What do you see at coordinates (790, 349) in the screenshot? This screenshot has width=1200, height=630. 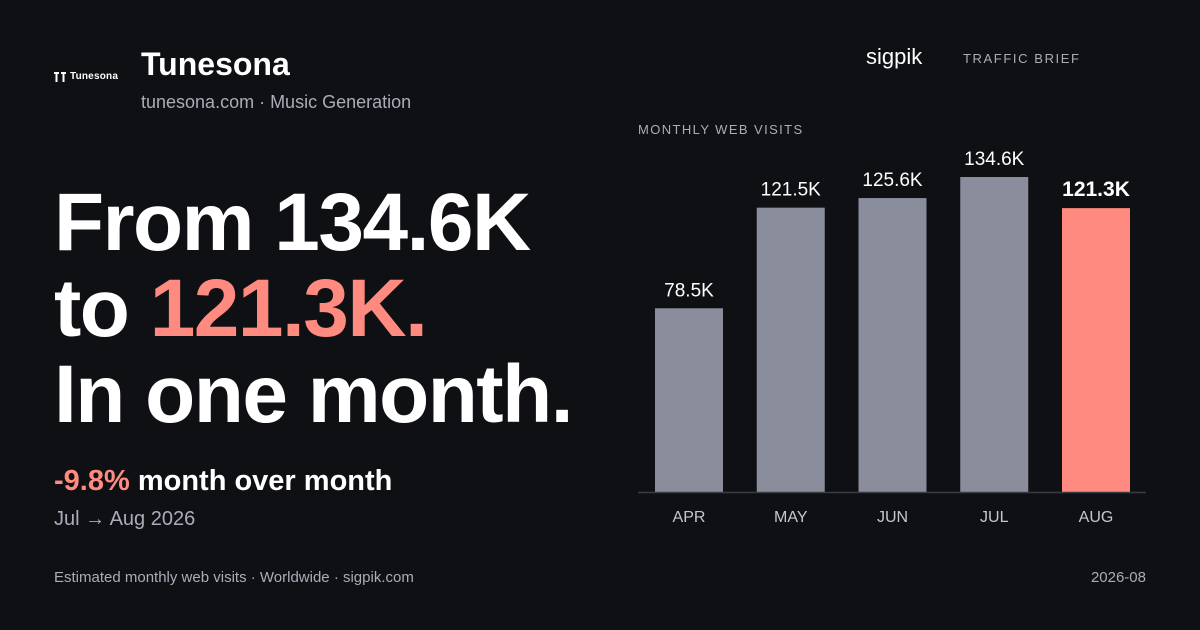 I see `bar-may` at bounding box center [790, 349].